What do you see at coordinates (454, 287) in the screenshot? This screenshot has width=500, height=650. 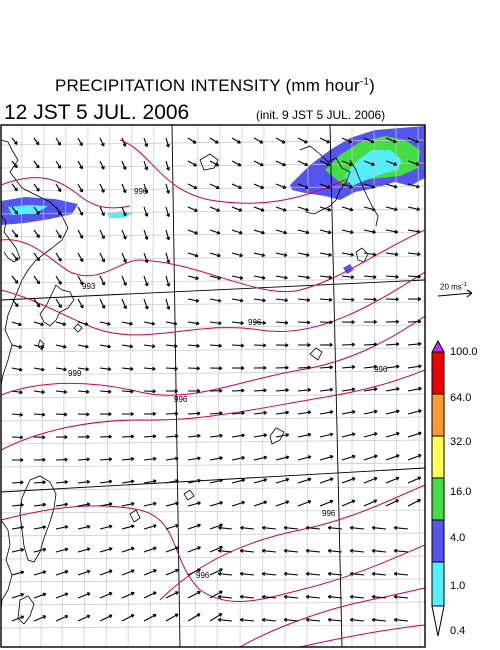 I see `wind-reference-label: 20 ms-1` at bounding box center [454, 287].